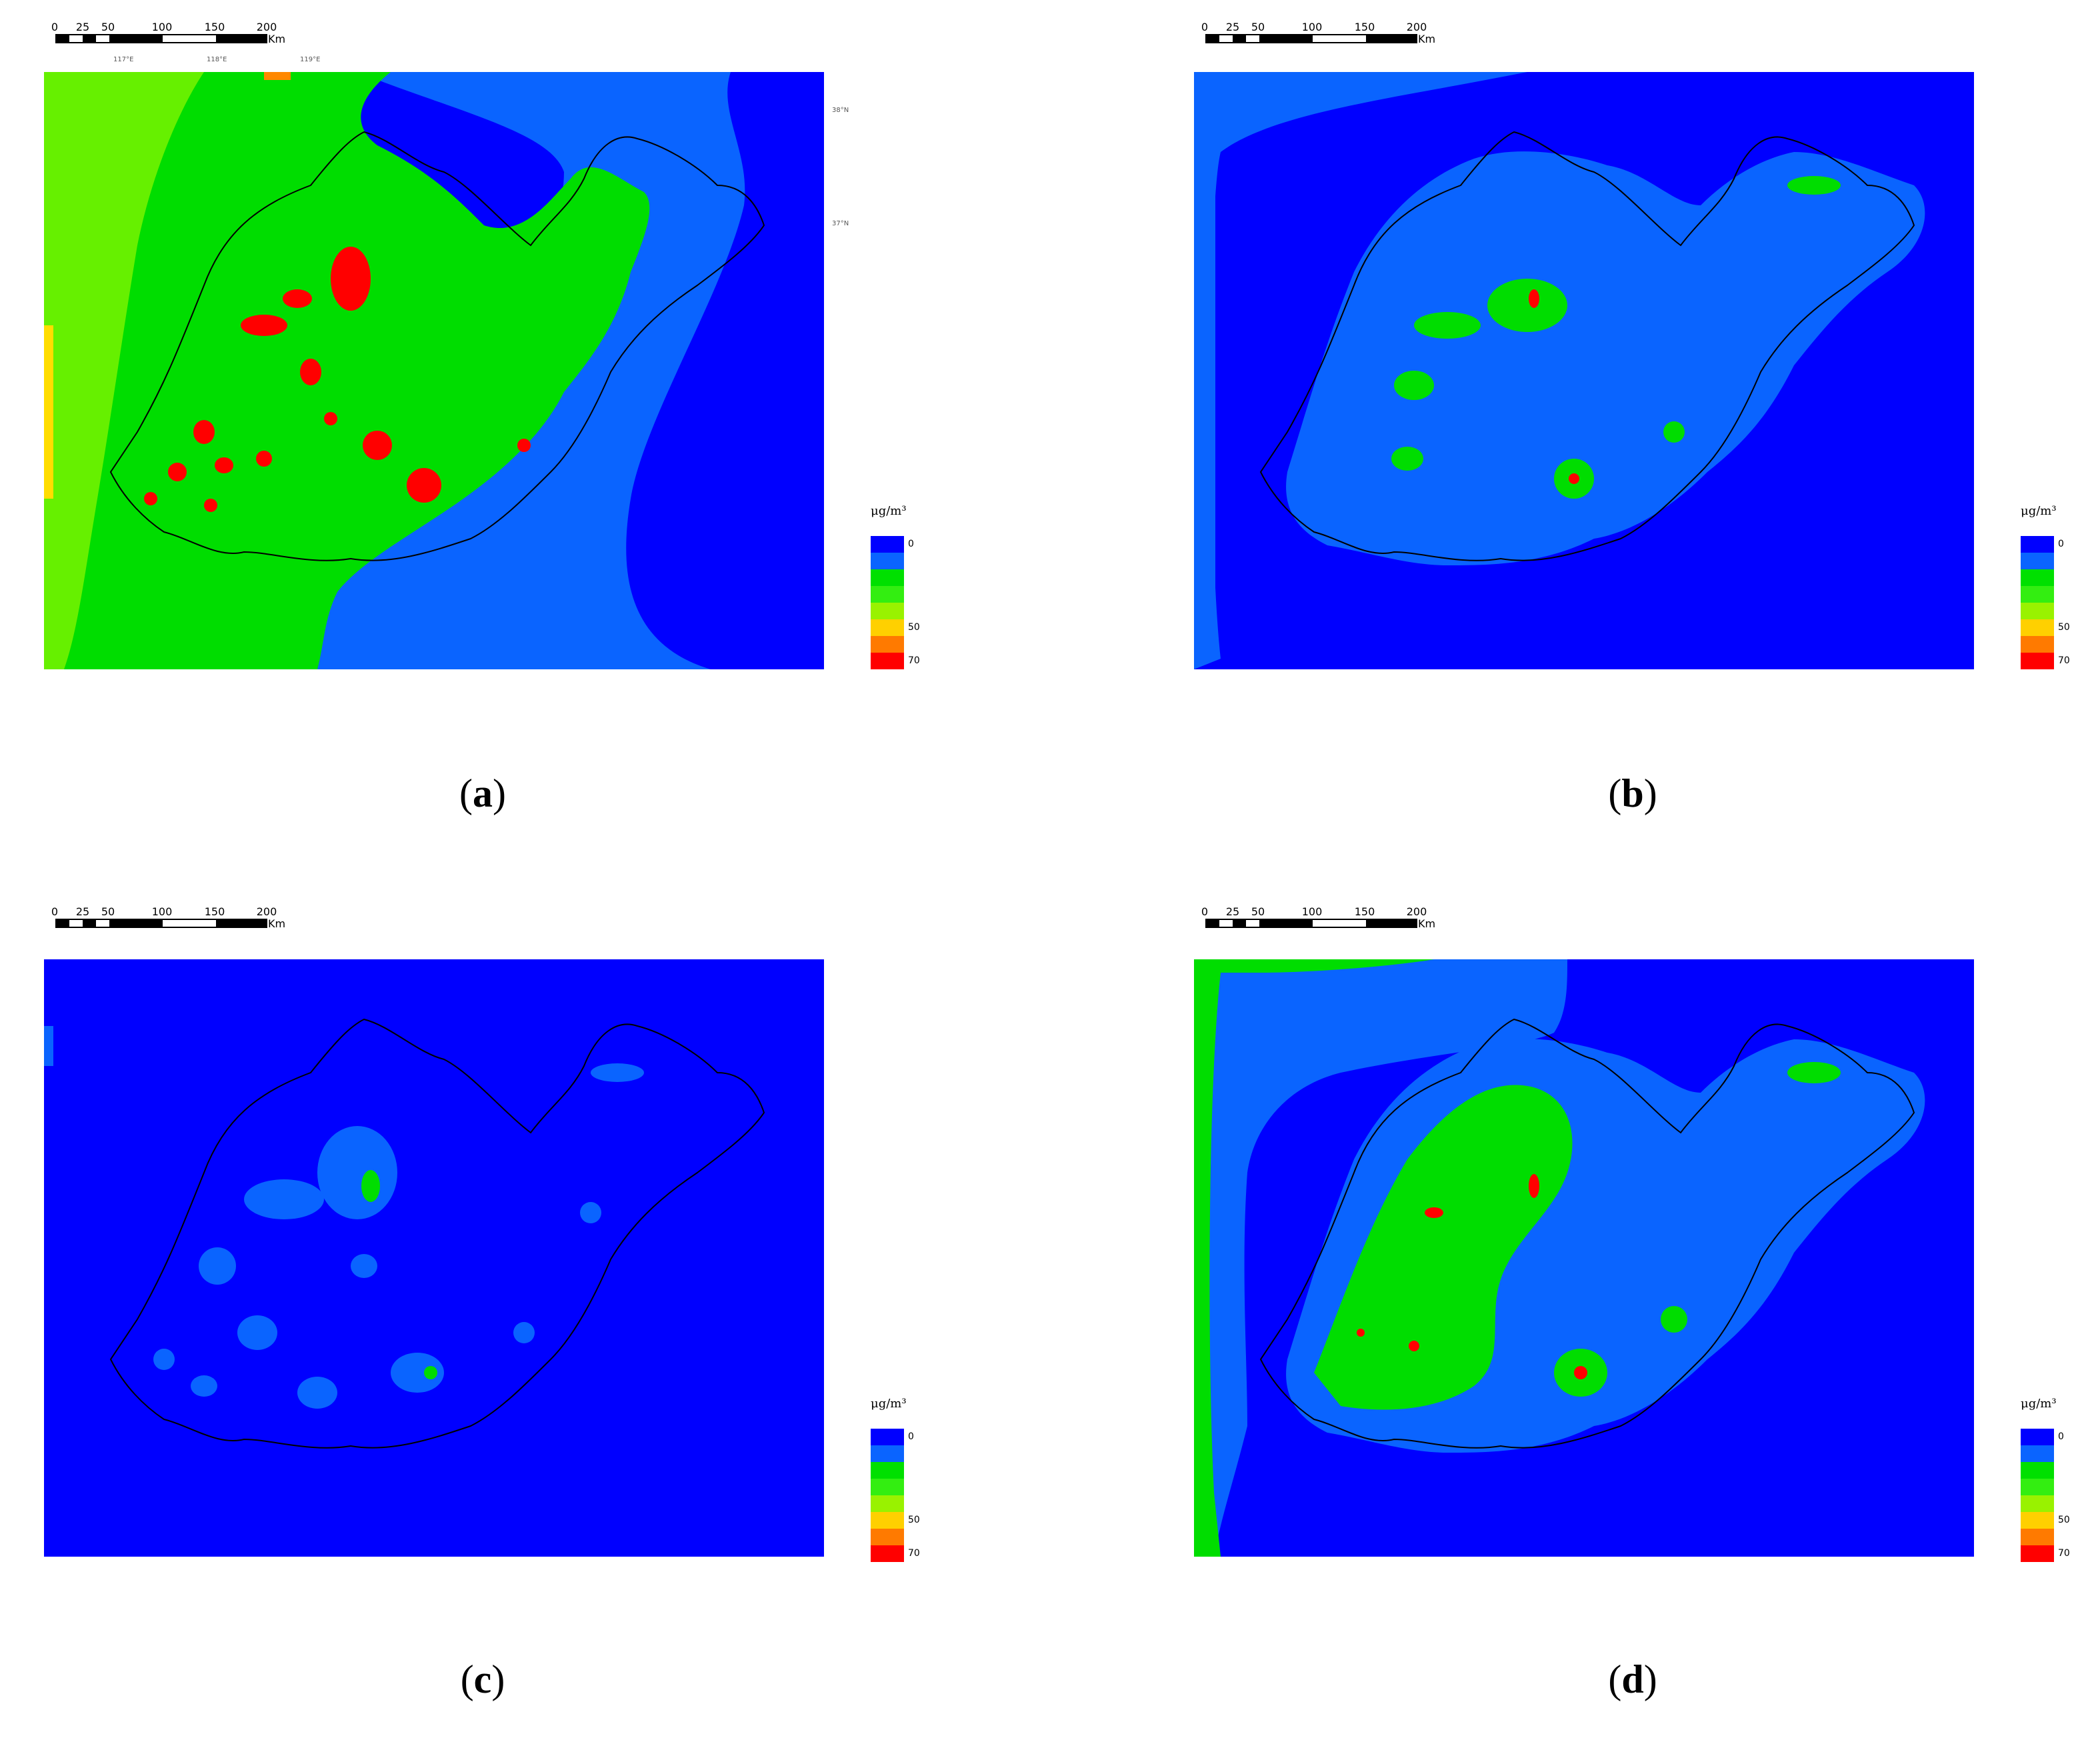  What do you see at coordinates (1605, 358) in the screenshot?
I see `land-light-blue` at bounding box center [1605, 358].